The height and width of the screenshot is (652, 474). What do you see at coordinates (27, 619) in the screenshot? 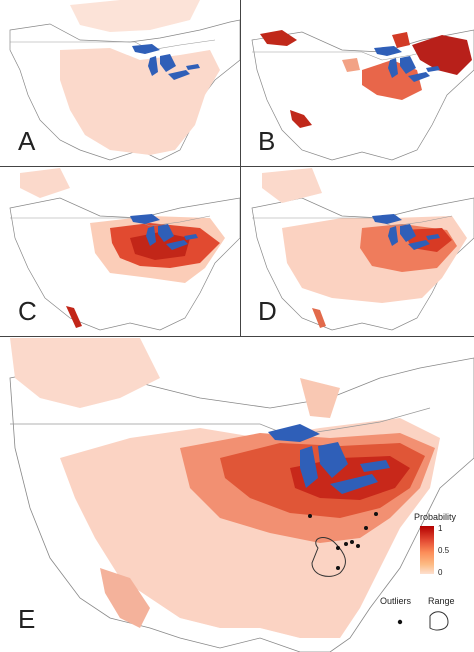
I see `panel-label-e: E` at bounding box center [27, 619].